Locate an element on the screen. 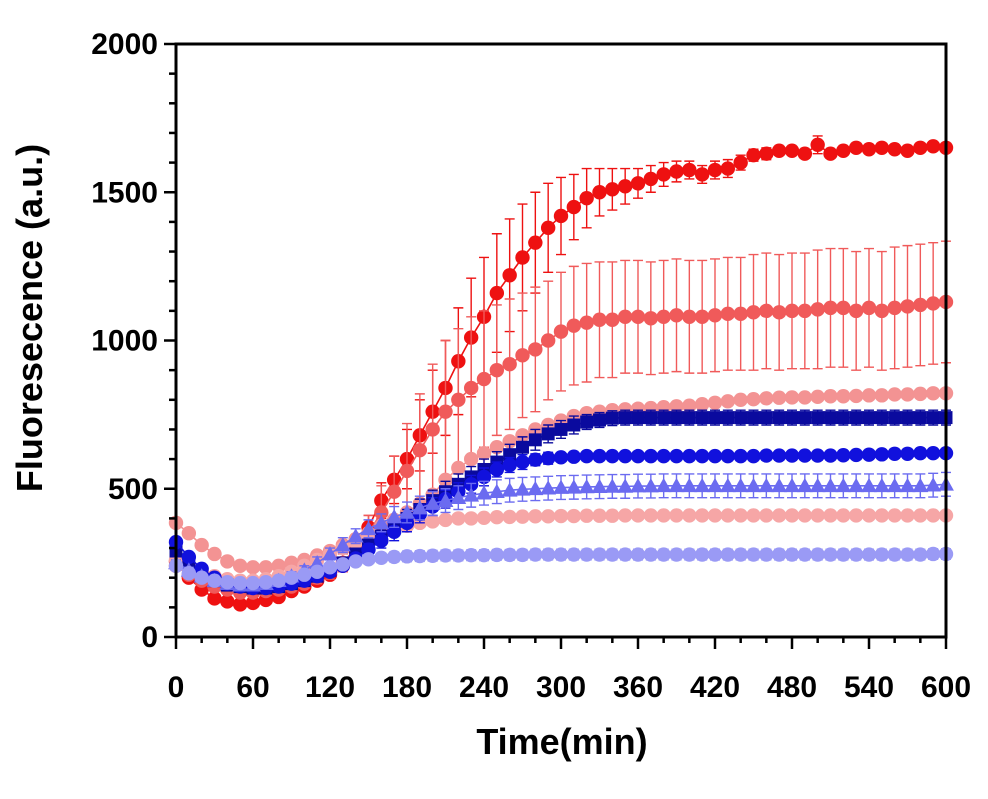 This screenshot has width=988, height=799. y-tick-label: 1500 is located at coordinates (124, 192).